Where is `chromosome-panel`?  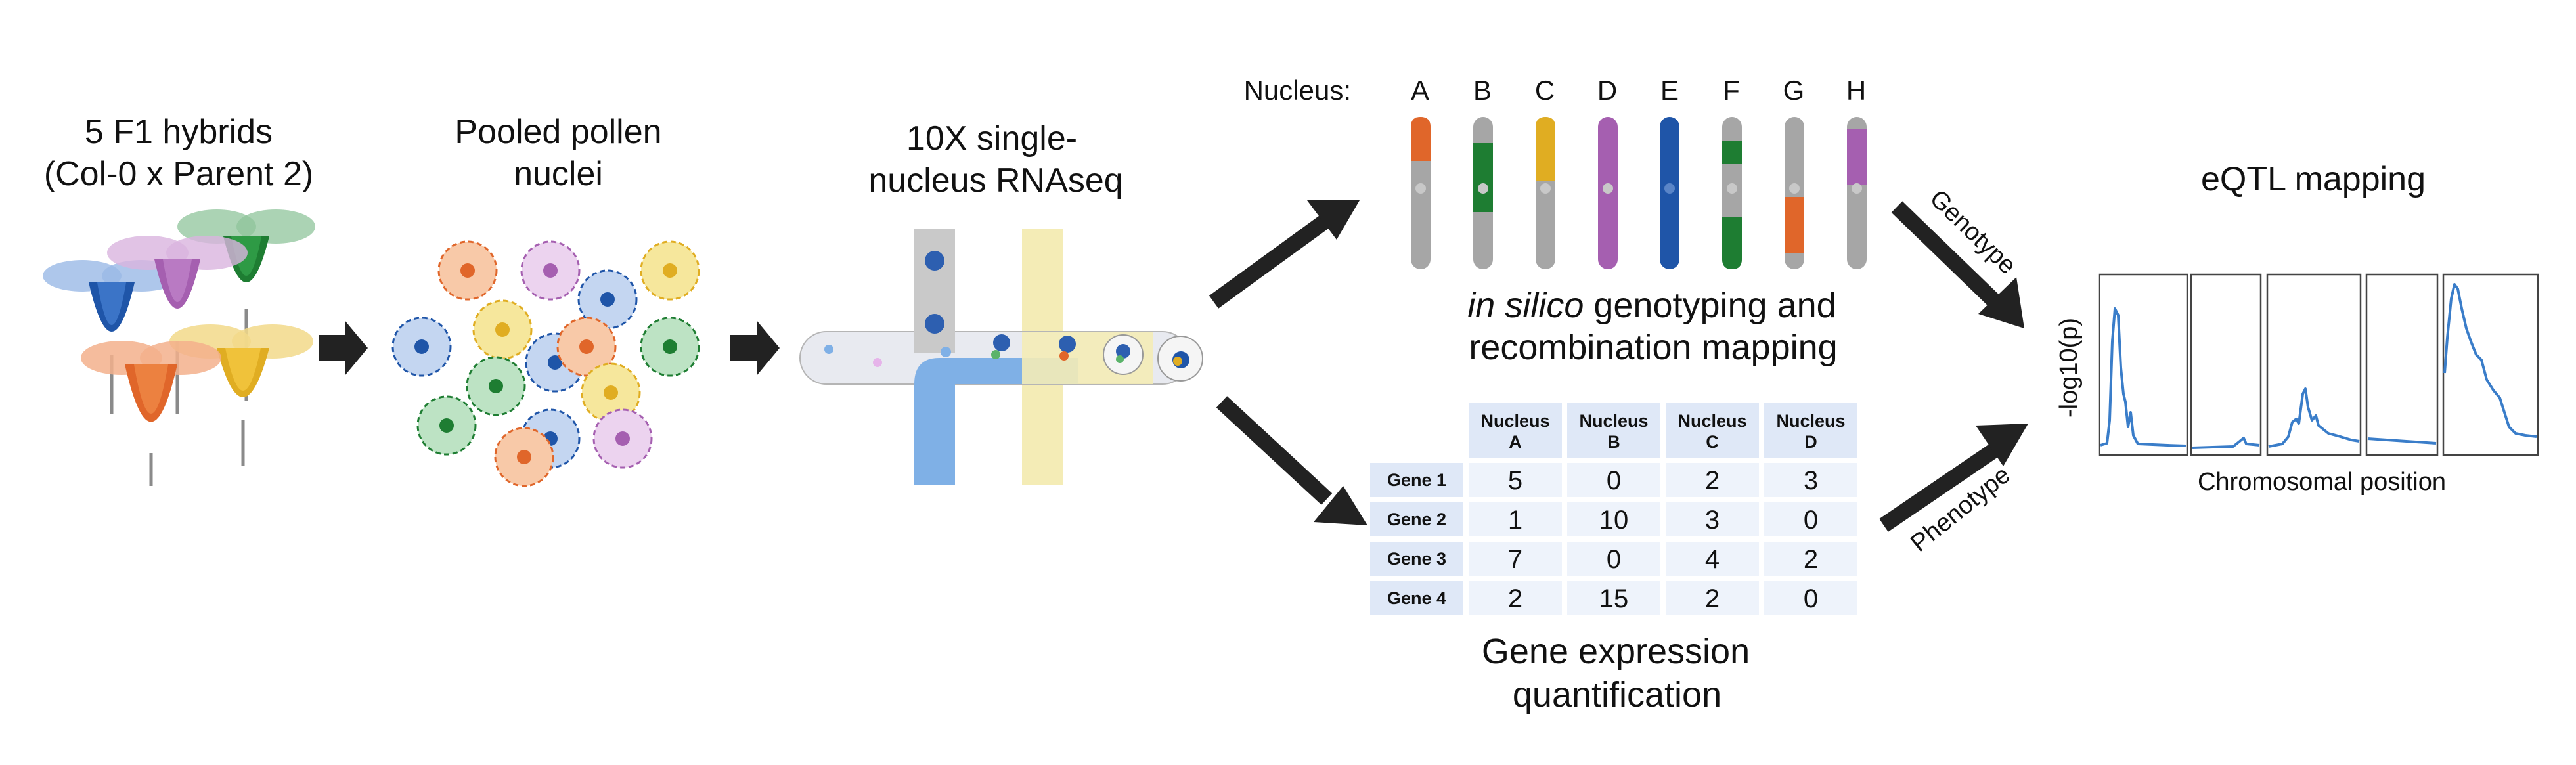
chromosome-panel is located at coordinates (1639, 193).